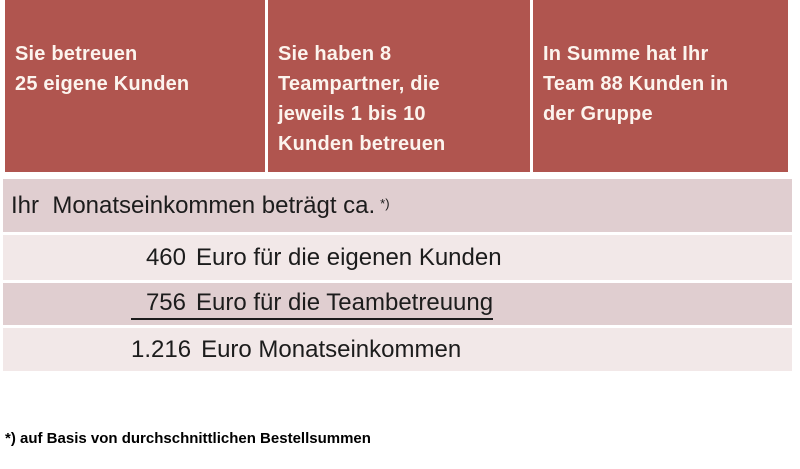  I want to click on header-cell-own-customers-text: Sie betreuen 25 eigene Kunden, so click(102, 69).